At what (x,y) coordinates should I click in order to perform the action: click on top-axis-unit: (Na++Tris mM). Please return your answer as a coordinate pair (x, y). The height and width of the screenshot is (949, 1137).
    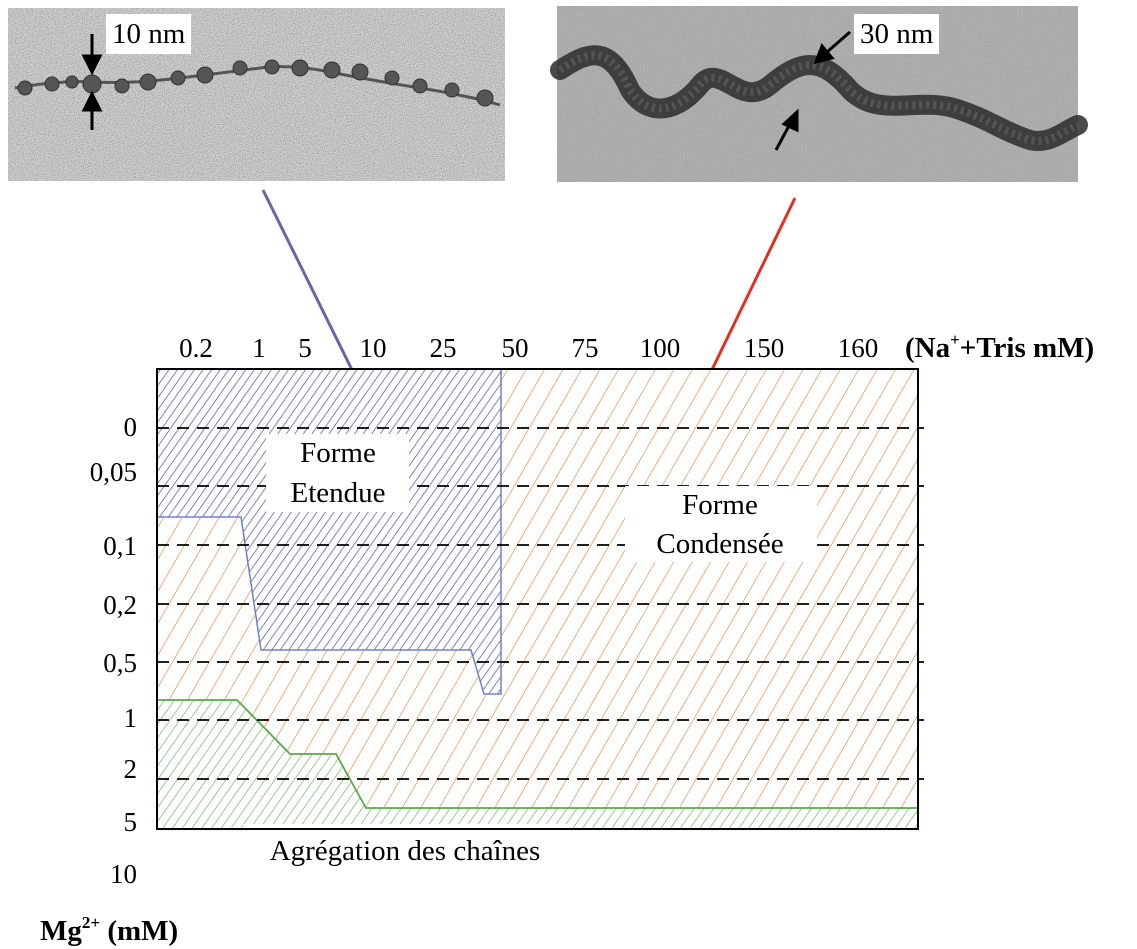
    Looking at the image, I should click on (999, 347).